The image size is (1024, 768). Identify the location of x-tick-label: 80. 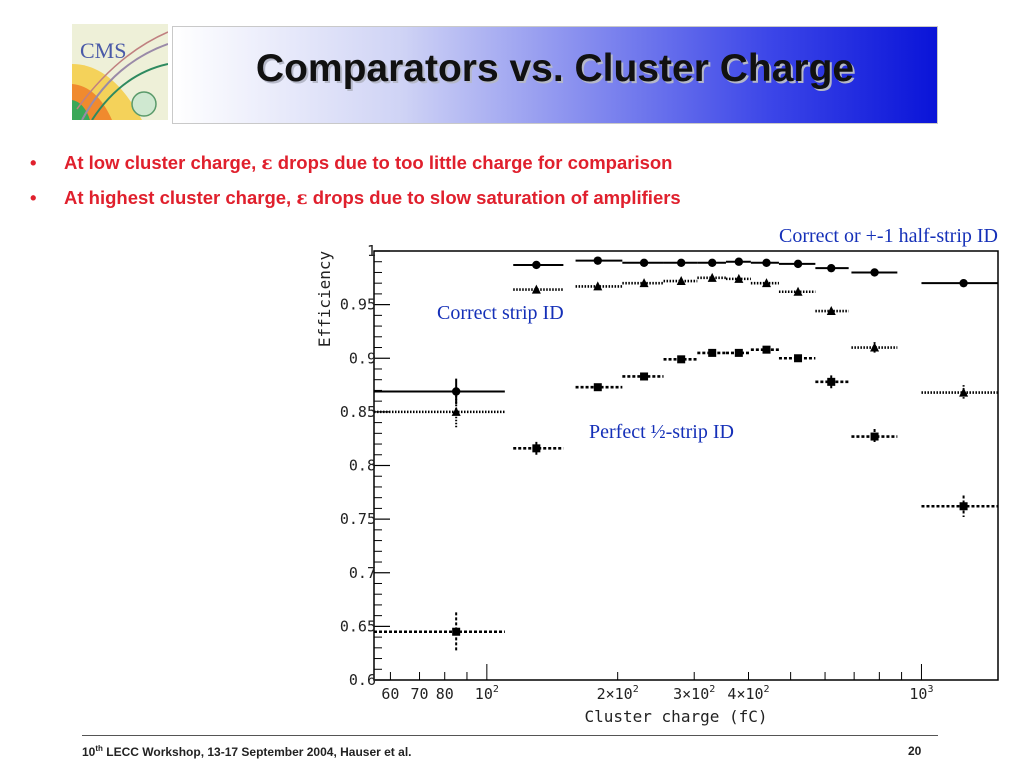
(445, 694).